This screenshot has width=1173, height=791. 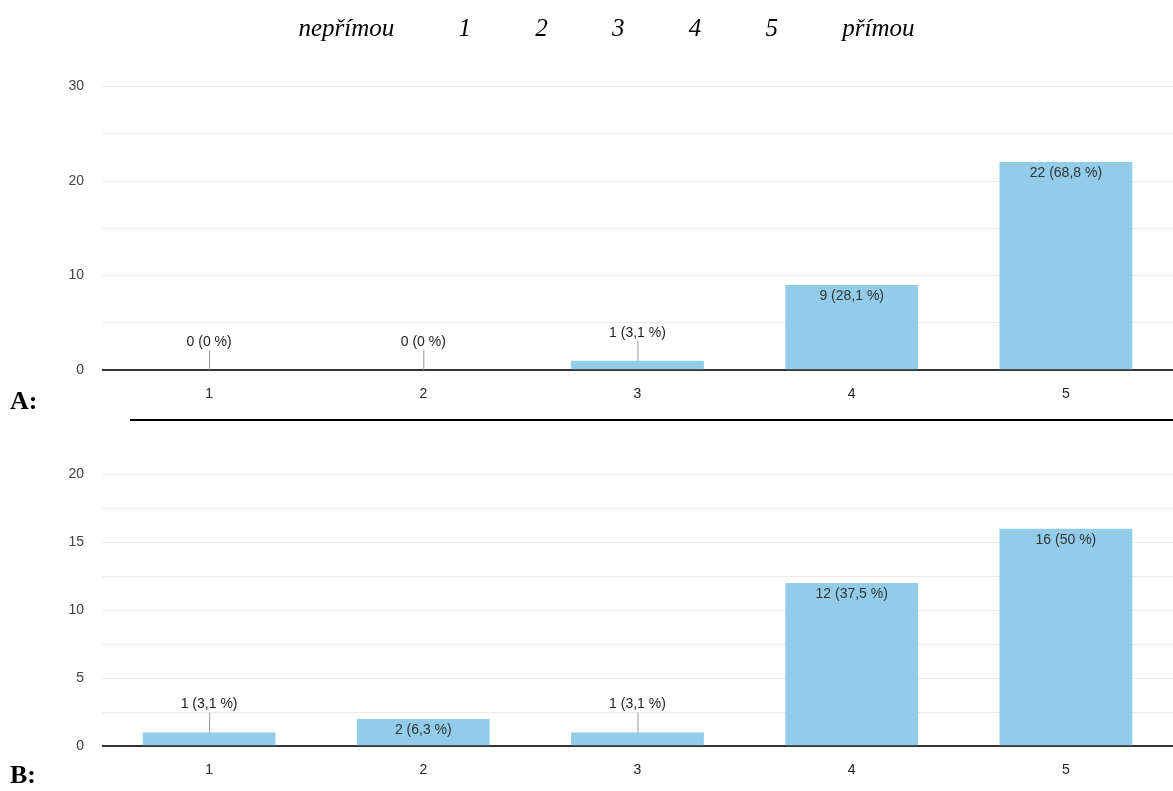 I want to click on data-label: 22 (68,8 %), so click(x=1066, y=171).